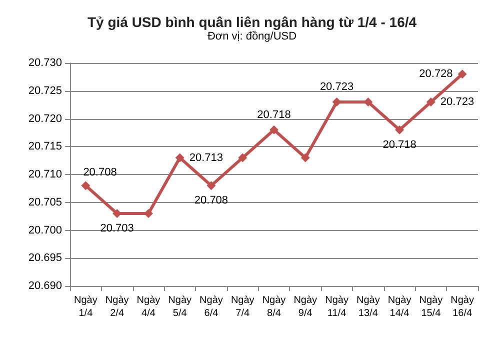 This screenshot has height=344, width=504. What do you see at coordinates (148, 307) in the screenshot?
I see `x-tick-label: Ngày 4/4` at bounding box center [148, 307].